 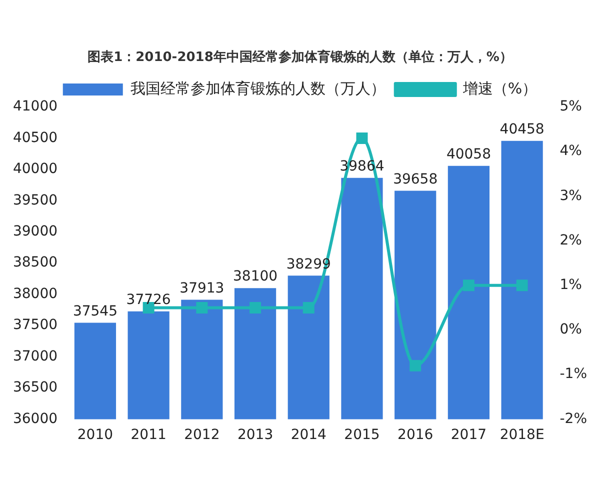 What do you see at coordinates (35, 418) in the screenshot?
I see `y-tick-label: 36000` at bounding box center [35, 418].